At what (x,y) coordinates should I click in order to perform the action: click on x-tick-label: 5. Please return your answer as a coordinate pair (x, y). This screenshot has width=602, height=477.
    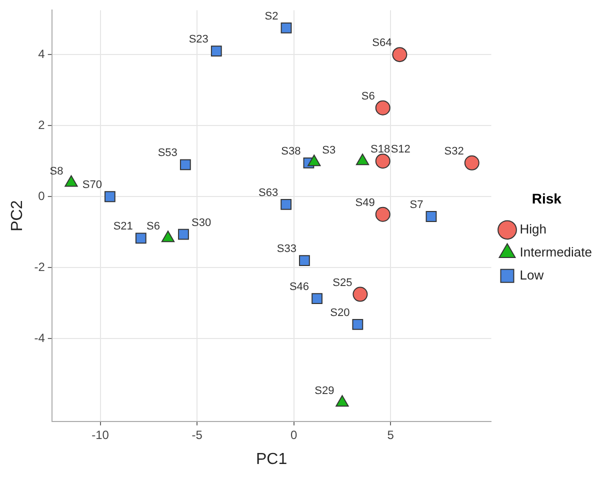
    Looking at the image, I should click on (390, 435).